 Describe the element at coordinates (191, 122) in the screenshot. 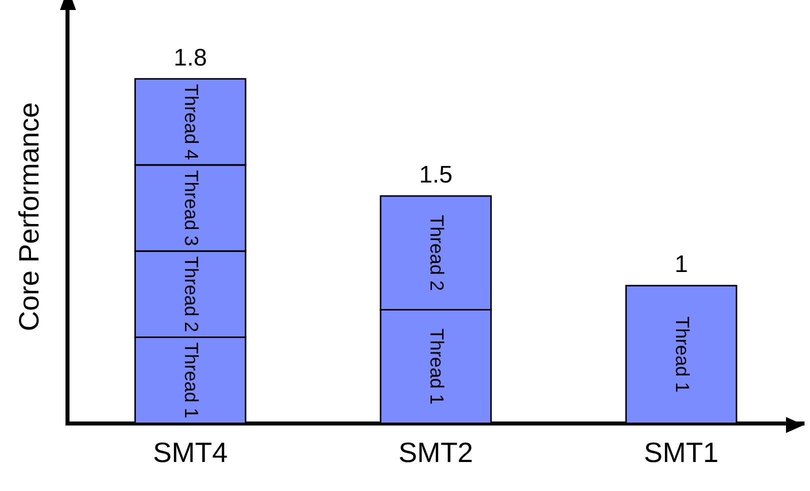

I see `series-label: Thread 4` at that location.